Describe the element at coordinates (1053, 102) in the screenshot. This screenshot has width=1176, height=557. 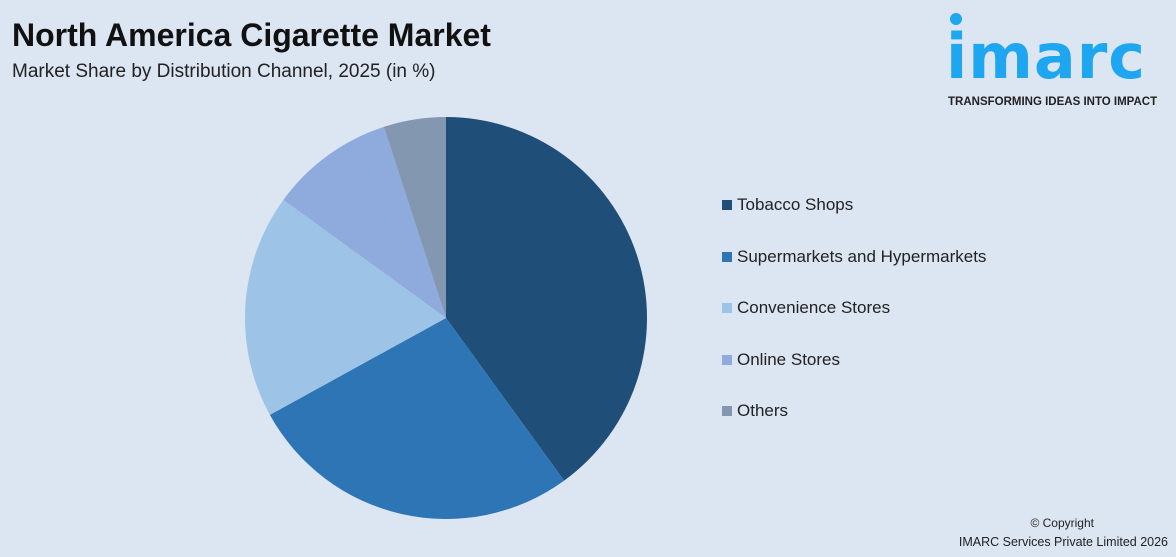
I see `logo-tagline: TRANSFORMING IDEAS INTO IMPACT` at that location.